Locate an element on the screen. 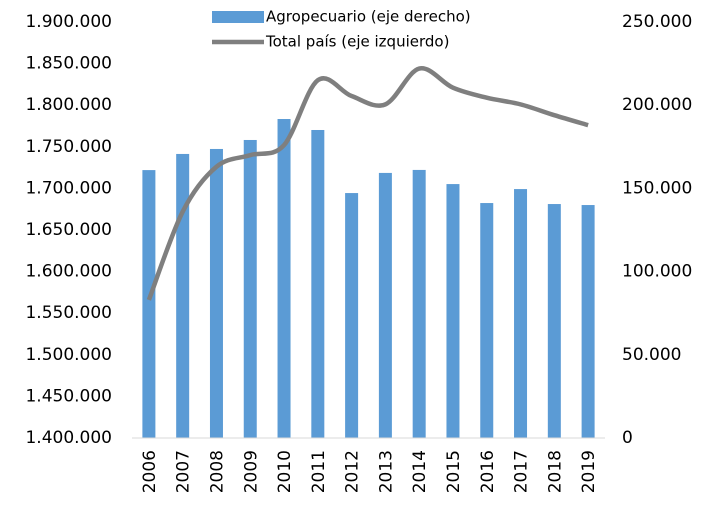  x-tick-label: 2015 is located at coordinates (454, 471).